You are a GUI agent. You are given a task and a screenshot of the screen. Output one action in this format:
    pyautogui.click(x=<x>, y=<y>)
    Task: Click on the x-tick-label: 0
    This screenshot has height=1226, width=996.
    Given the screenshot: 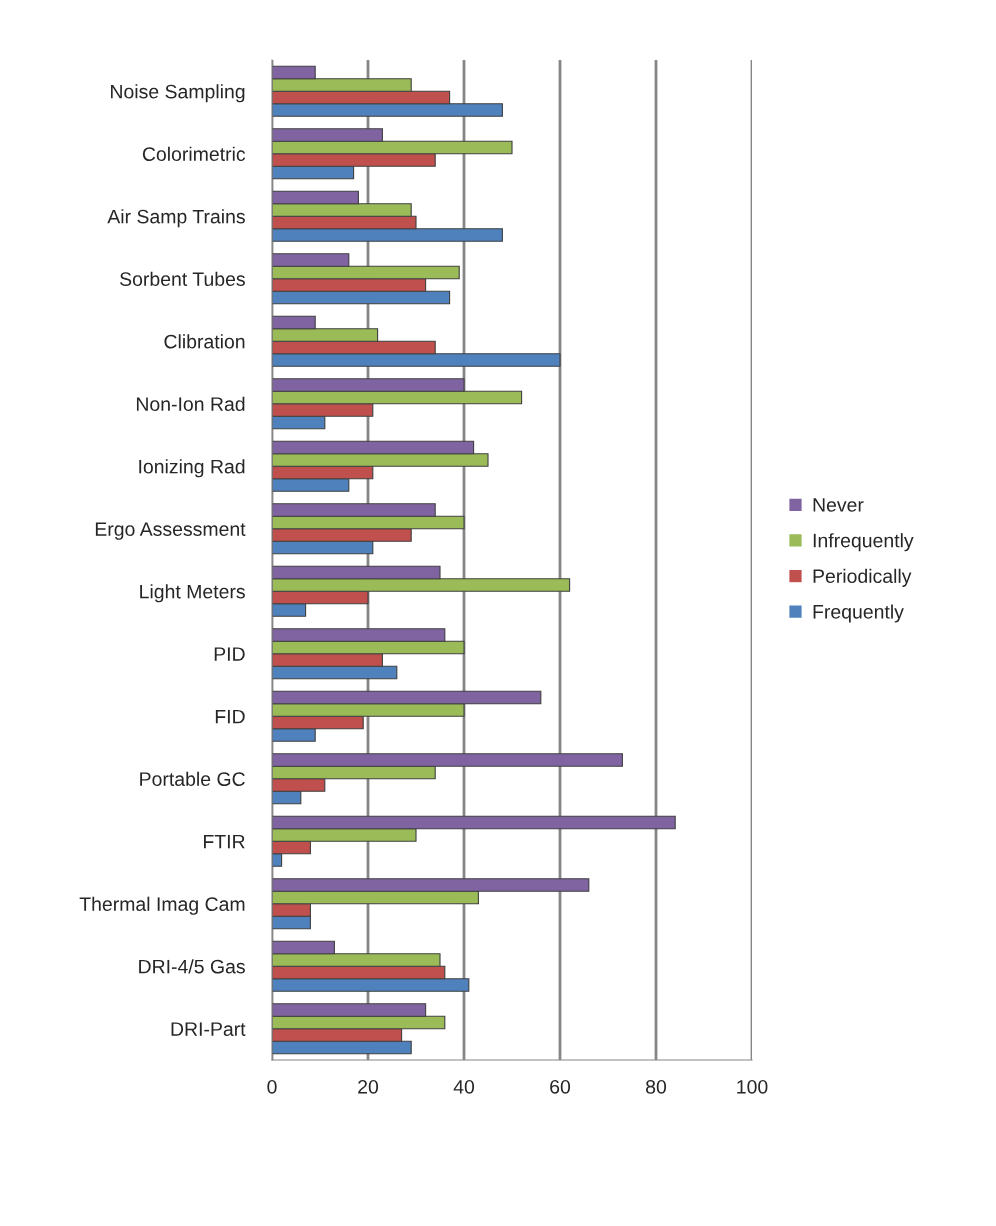 What is the action you would take?
    pyautogui.click(x=272, y=1086)
    